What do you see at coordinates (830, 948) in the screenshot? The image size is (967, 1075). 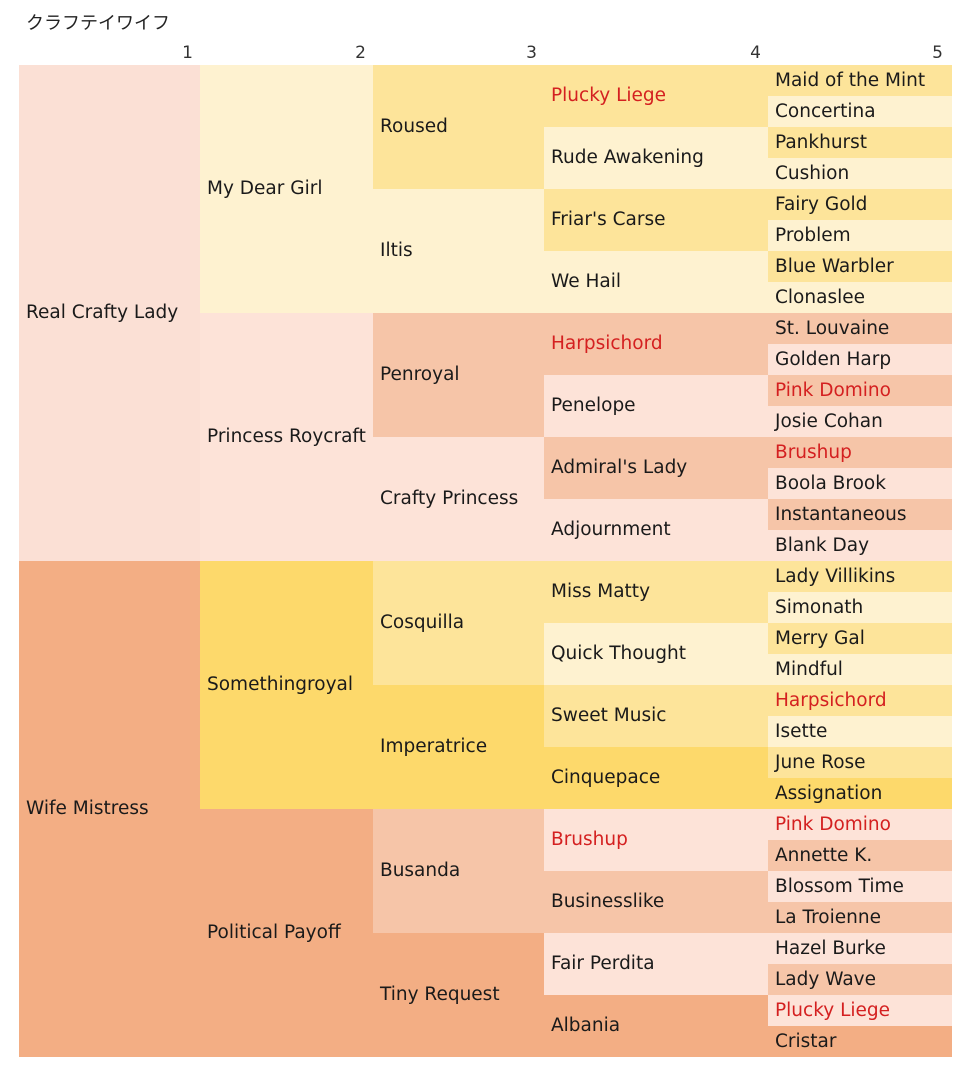 I see `horse-name: Hazel Burke` at bounding box center [830, 948].